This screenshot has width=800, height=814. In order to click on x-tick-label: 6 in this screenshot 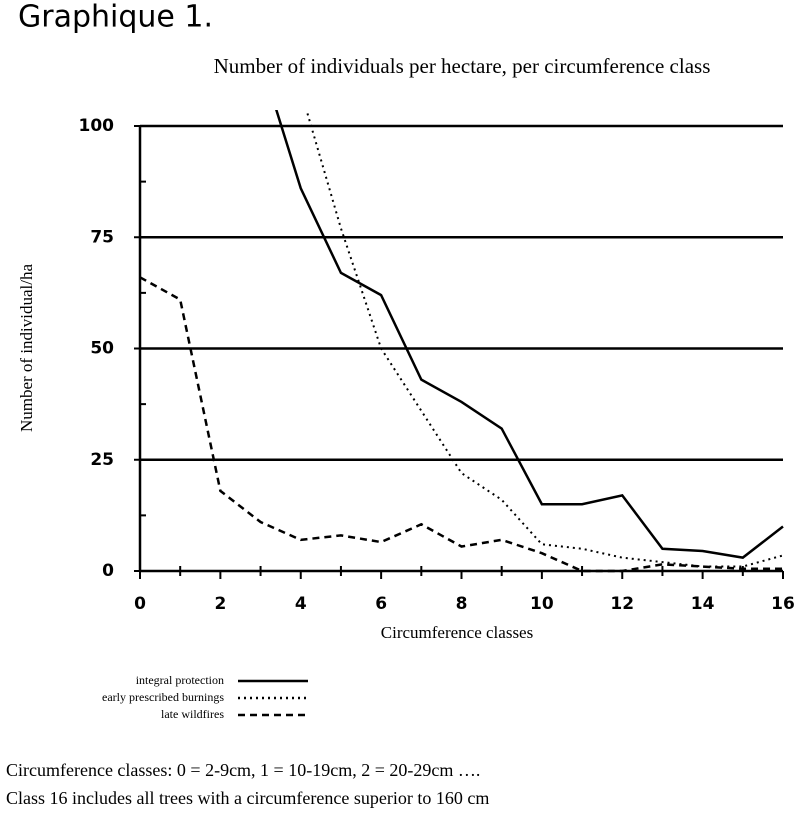, I will do `click(381, 604)`.